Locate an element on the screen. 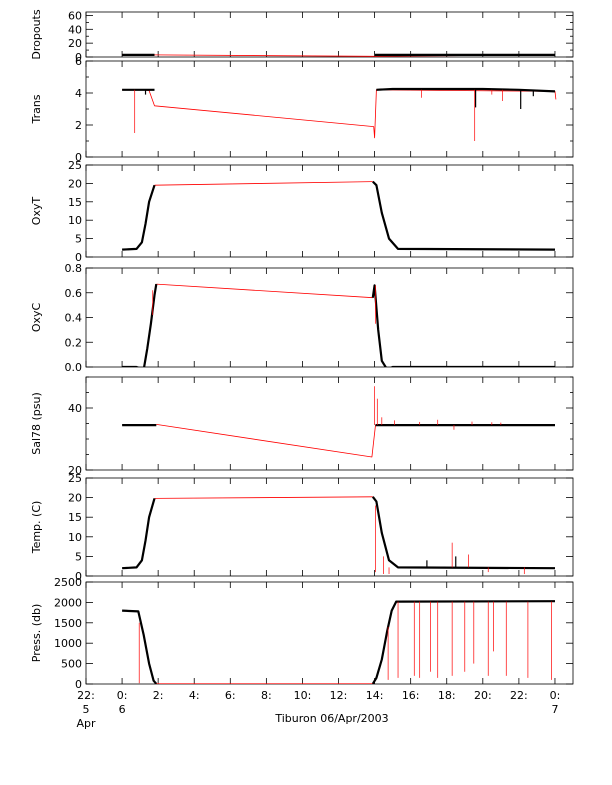 The image size is (612, 785). y-tick-label: 2500 is located at coordinates (68, 582).